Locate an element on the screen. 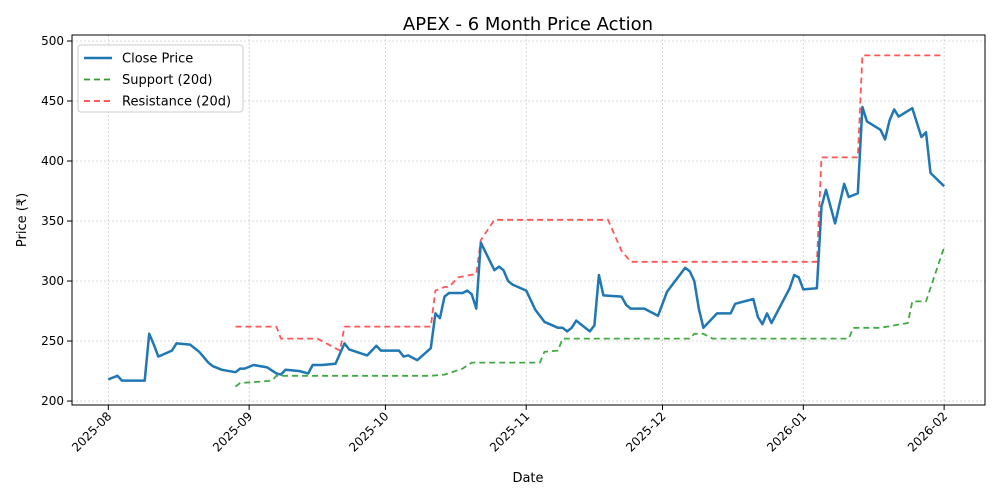  y-tick-label: 350 is located at coordinates (52, 221).